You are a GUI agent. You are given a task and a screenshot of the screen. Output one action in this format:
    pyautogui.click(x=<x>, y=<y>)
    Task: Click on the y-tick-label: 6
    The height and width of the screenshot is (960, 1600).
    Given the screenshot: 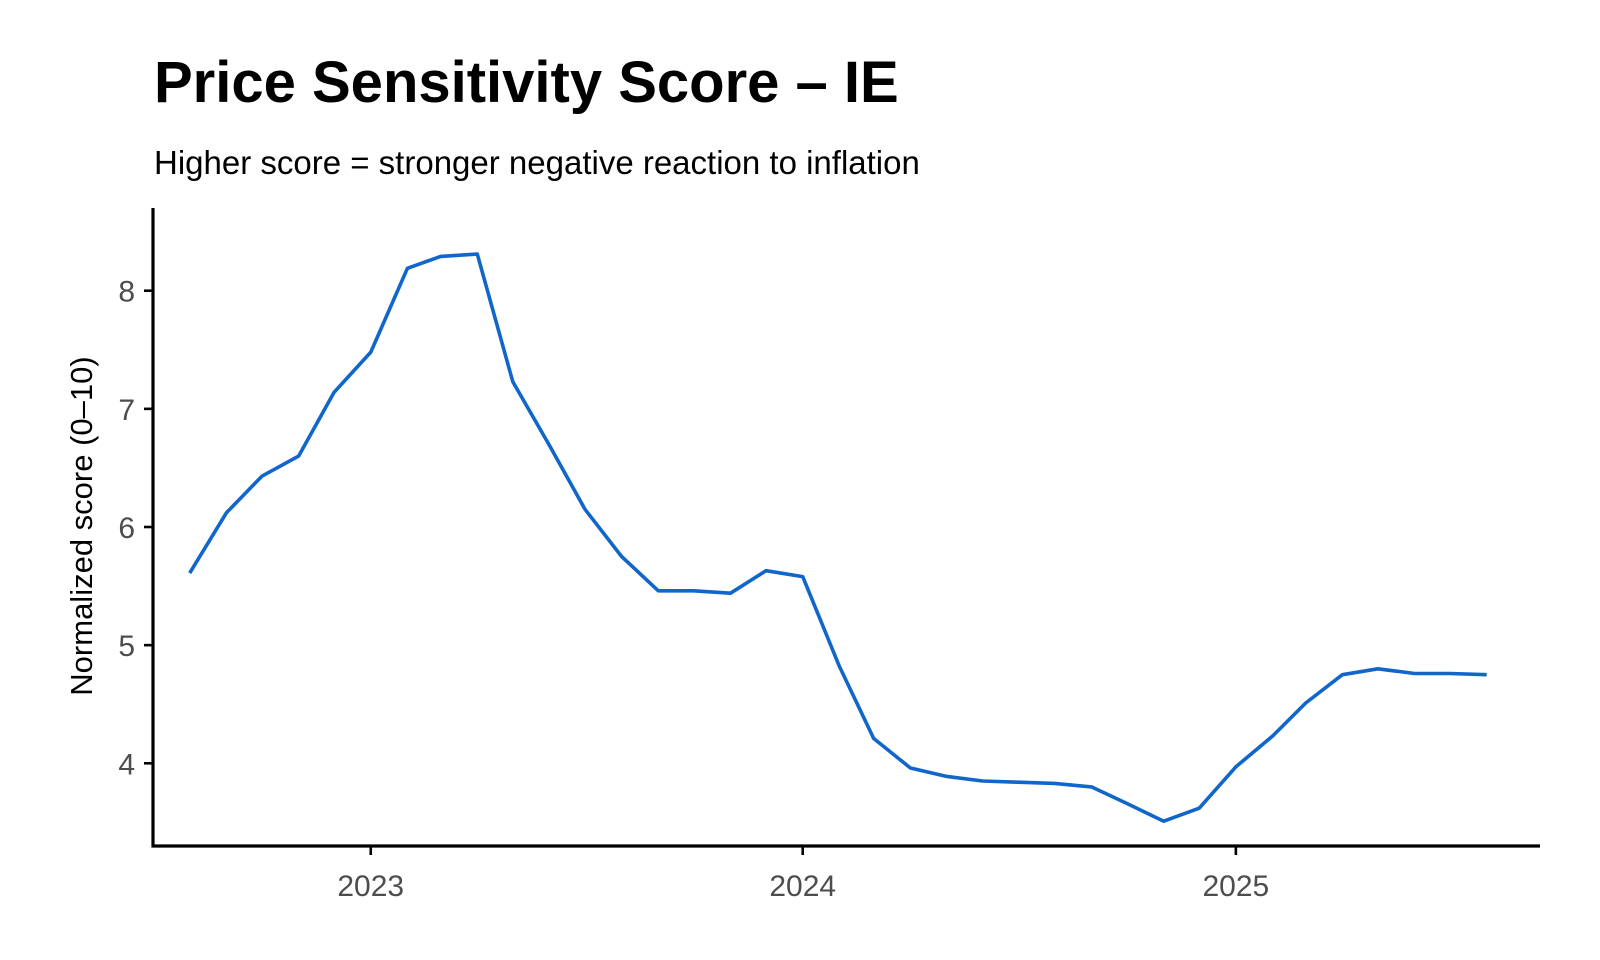 What is the action you would take?
    pyautogui.click(x=126, y=528)
    